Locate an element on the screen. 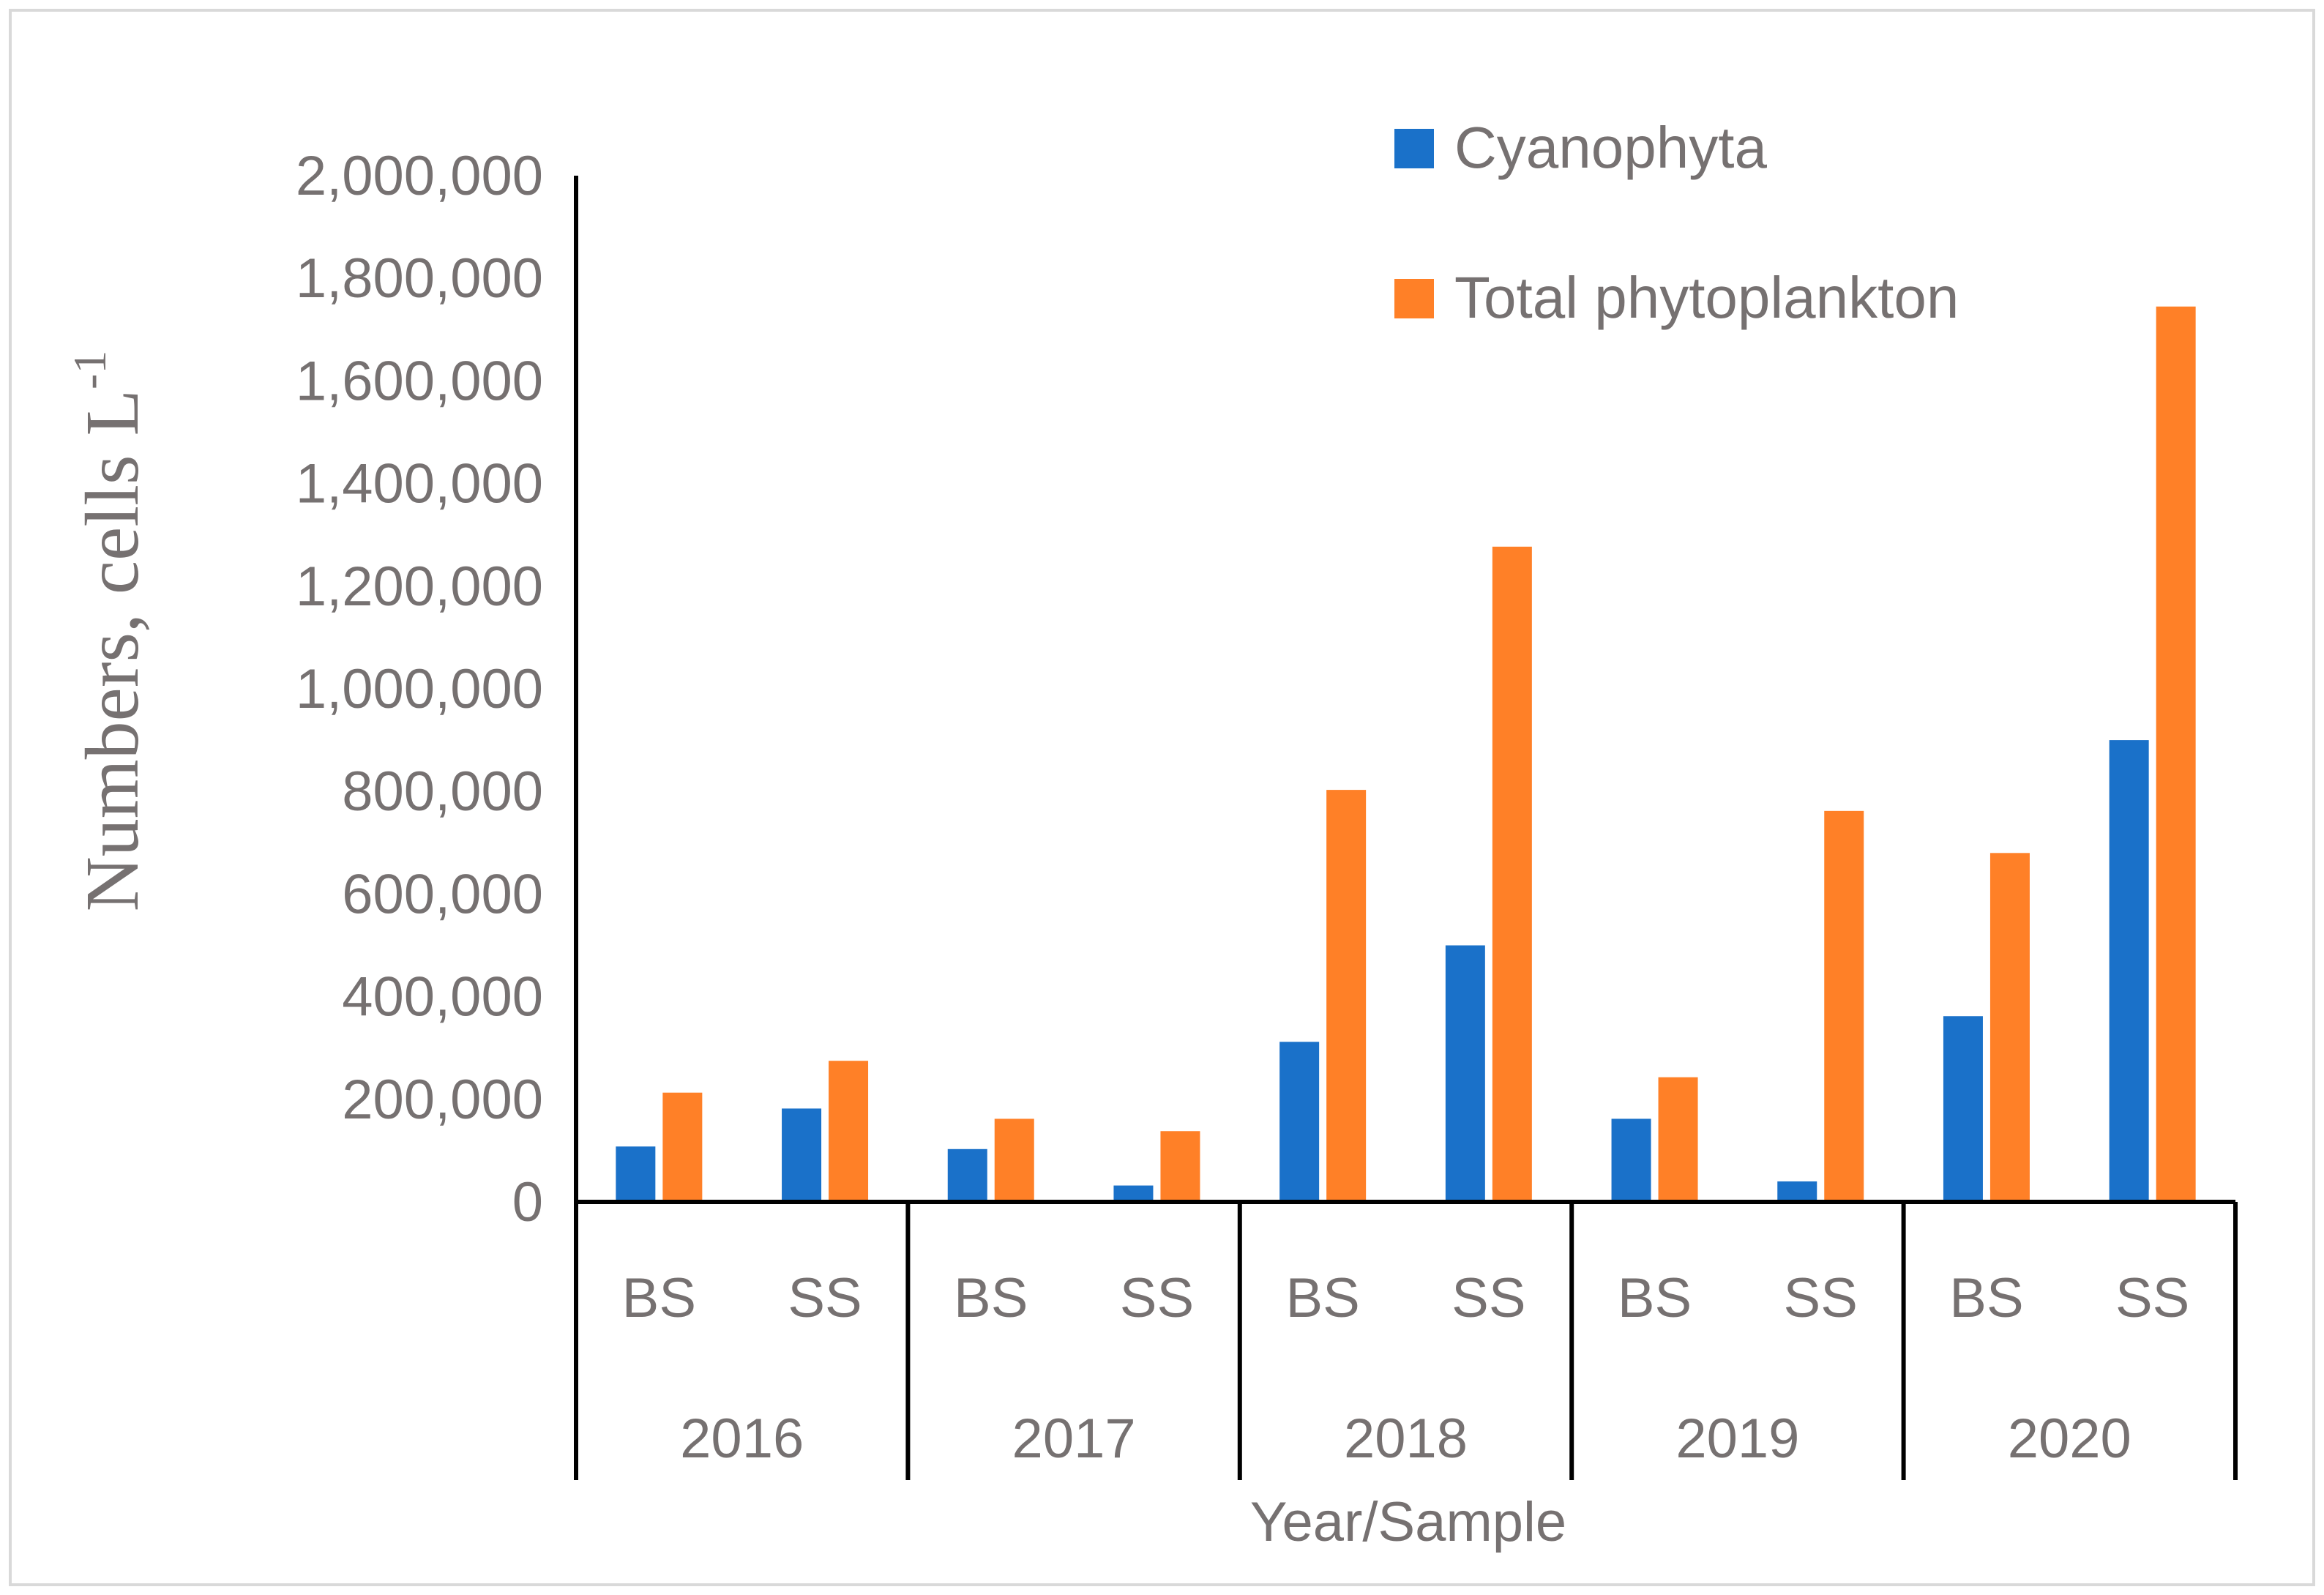 The image size is (2324, 1595). x-axis-title: Year/Sample is located at coordinates (1408, 1522).